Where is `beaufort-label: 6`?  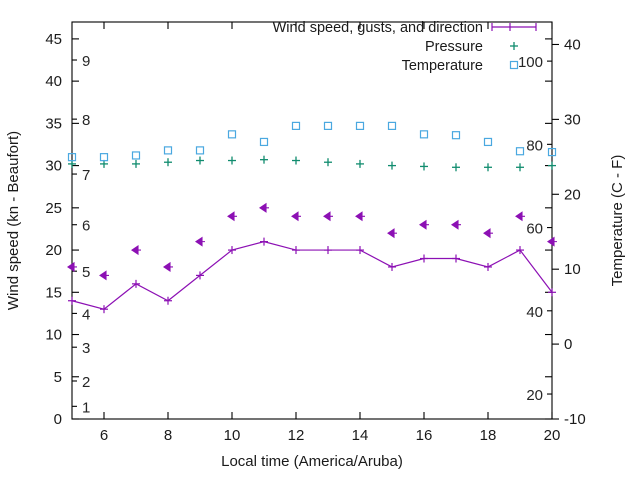
beaufort-label: 6 is located at coordinates (86, 226).